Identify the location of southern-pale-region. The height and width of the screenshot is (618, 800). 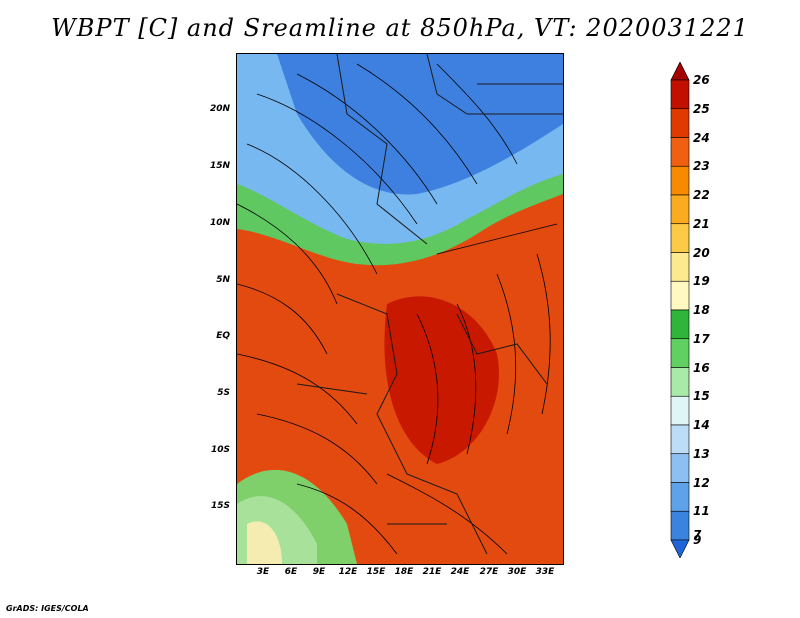
(264, 542).